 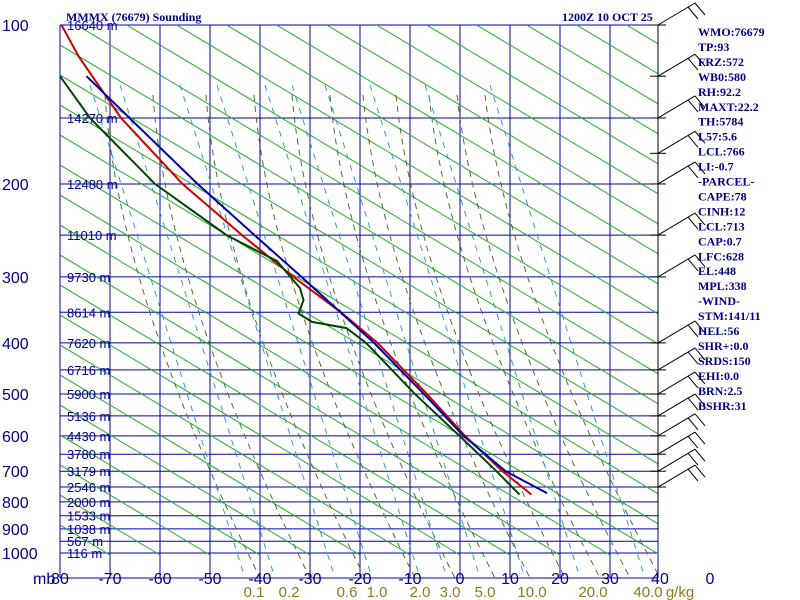 I want to click on pressure-tick: 200, so click(x=15, y=185).